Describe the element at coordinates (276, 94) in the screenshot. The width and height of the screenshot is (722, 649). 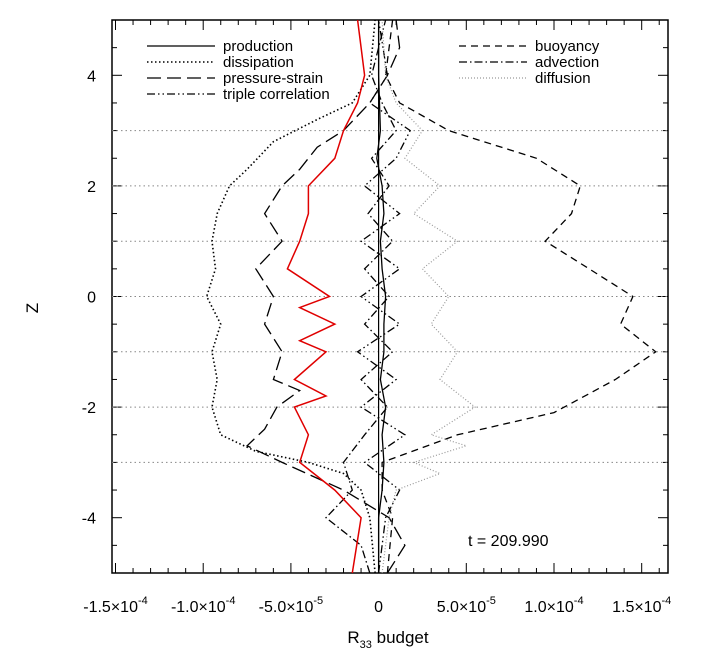
I see `legend-label: triple correlation` at that location.